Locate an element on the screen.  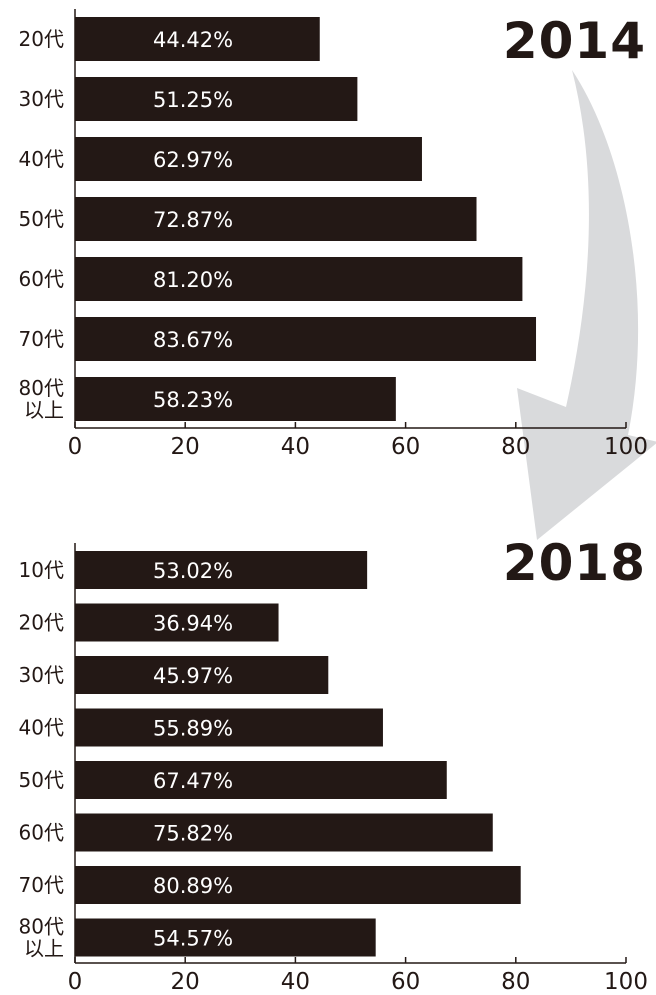
bar-value-label: 72.87% is located at coordinates (193, 220).